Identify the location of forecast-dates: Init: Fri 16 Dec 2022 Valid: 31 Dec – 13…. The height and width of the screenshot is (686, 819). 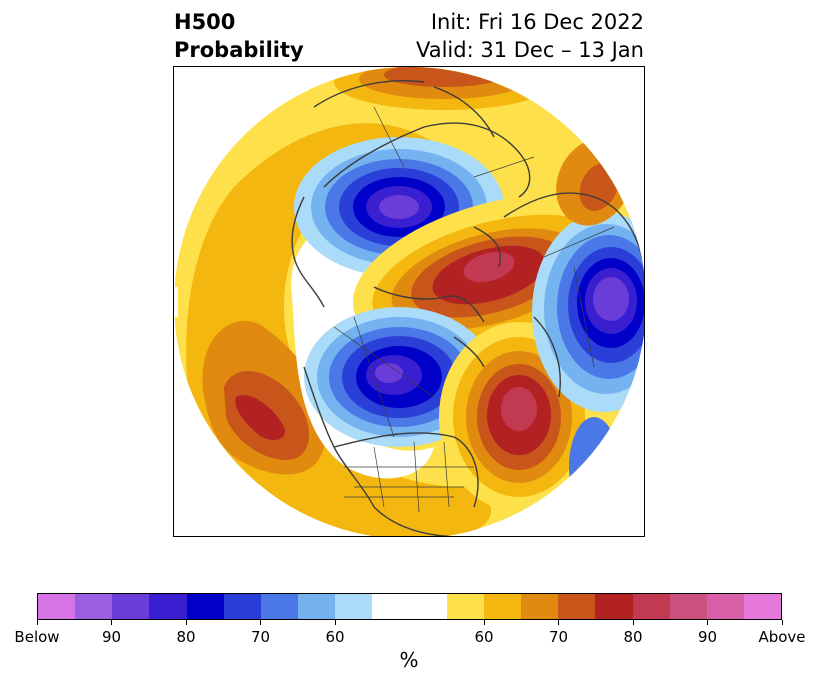
(530, 36).